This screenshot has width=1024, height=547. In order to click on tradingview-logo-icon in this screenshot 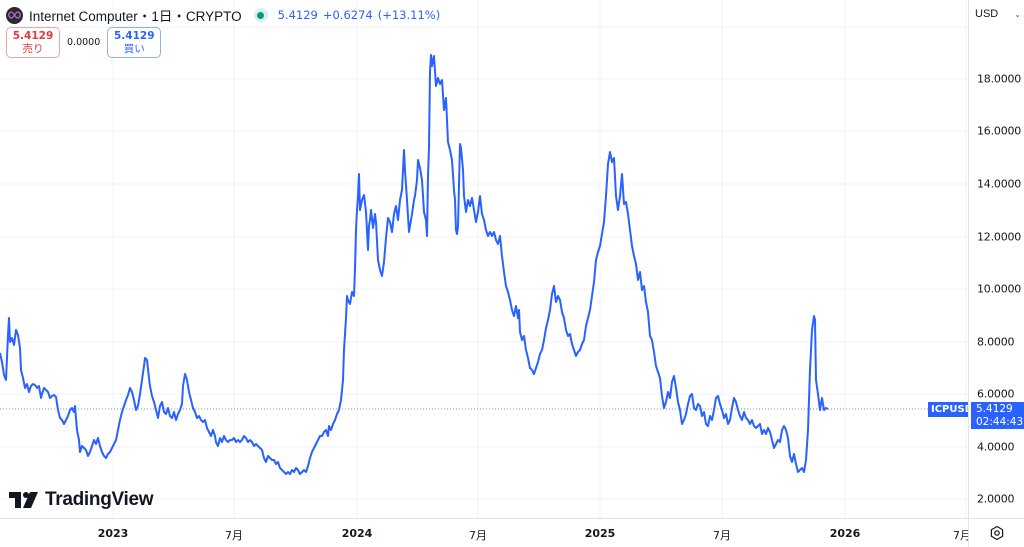, I will do `click(23, 500)`.